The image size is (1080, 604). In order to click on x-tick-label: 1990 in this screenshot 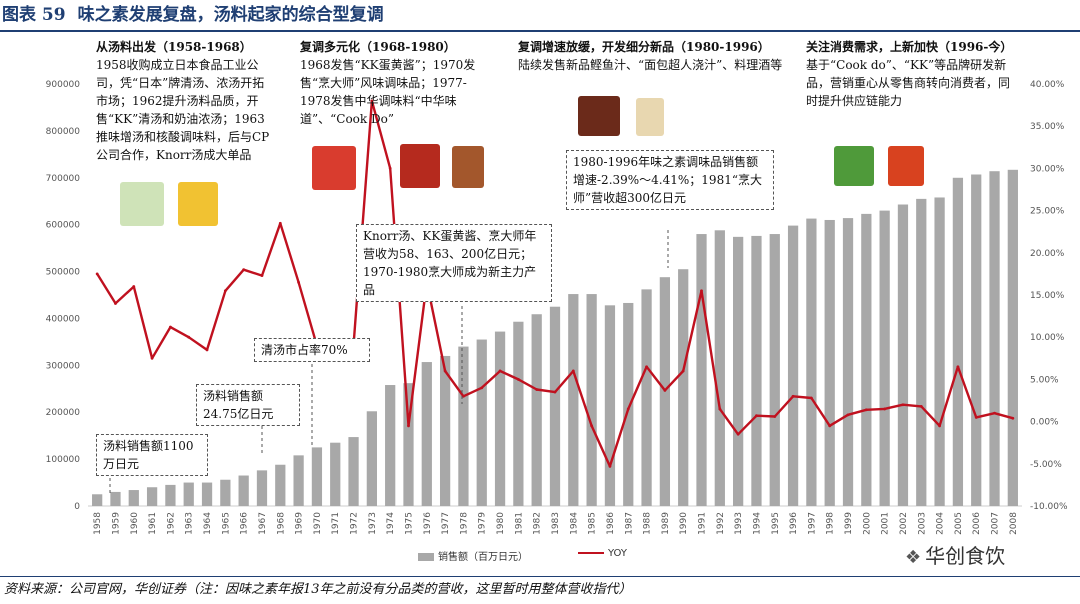, I will do `click(684, 523)`.